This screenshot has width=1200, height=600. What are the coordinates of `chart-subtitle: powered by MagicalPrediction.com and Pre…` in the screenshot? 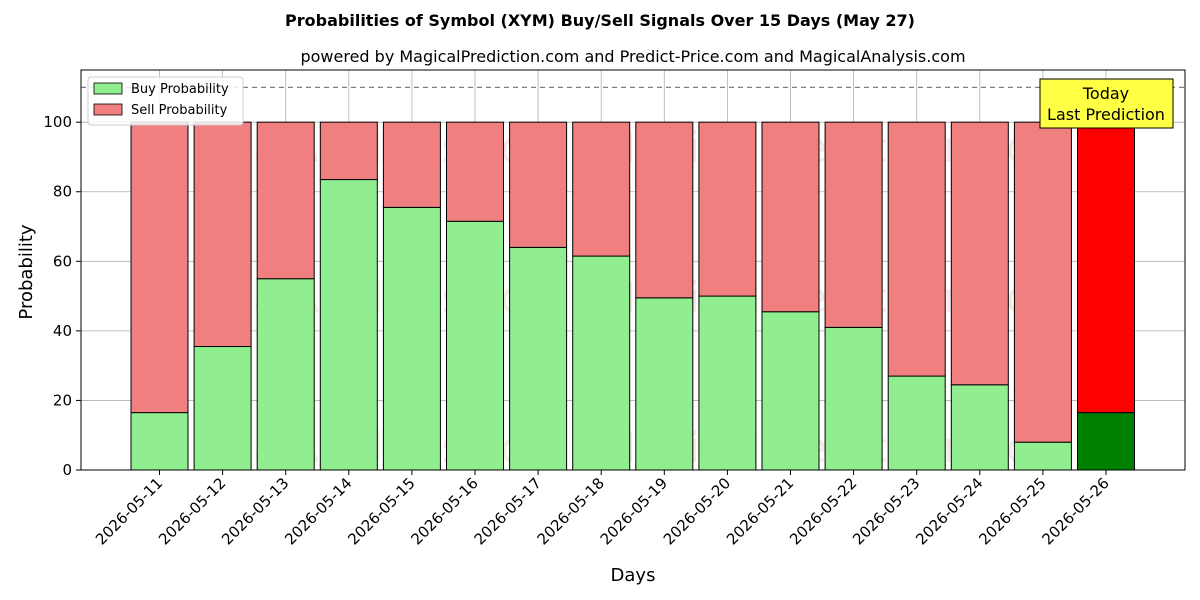 It's located at (632, 56).